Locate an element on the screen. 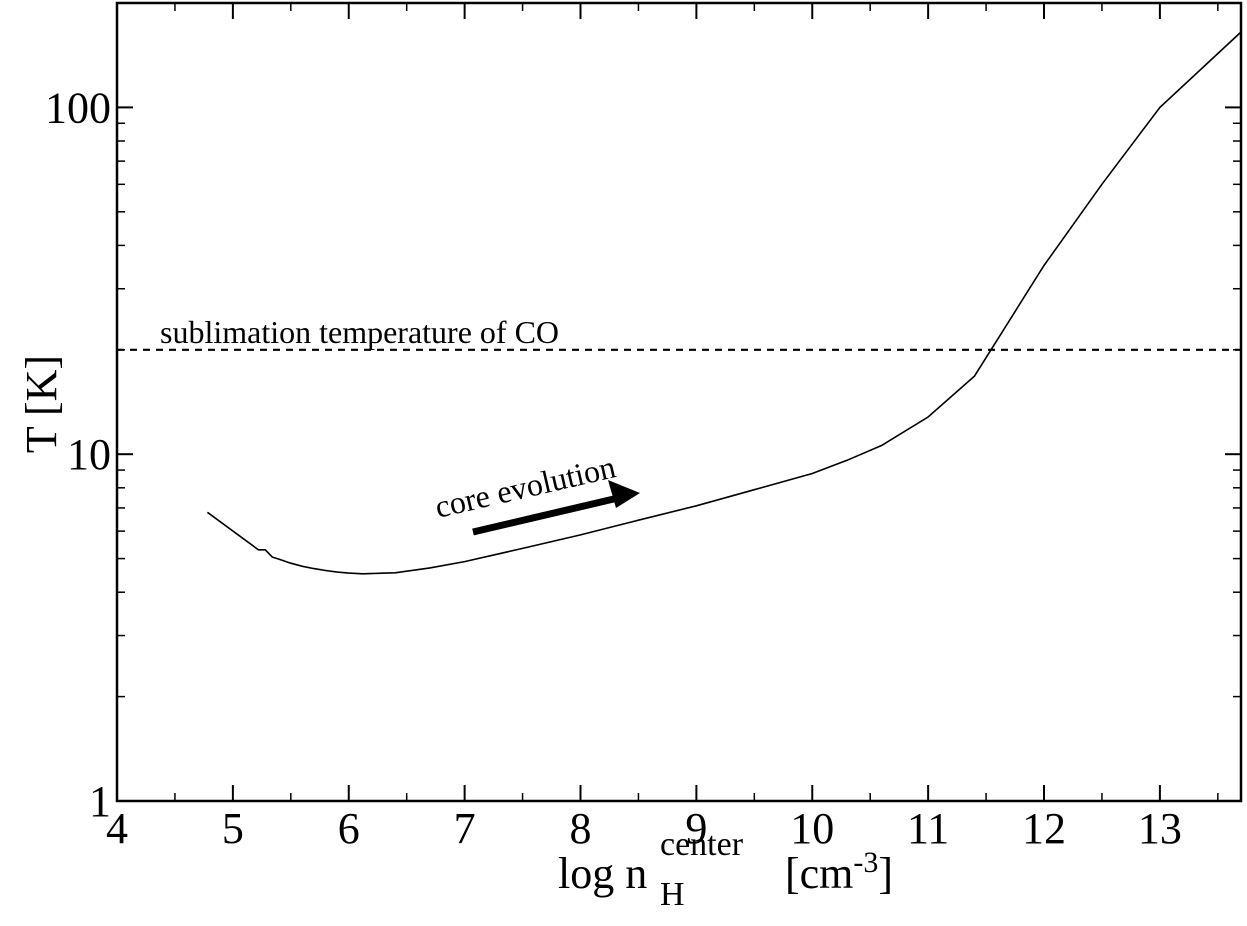  x-axis-unit-sup: -3 is located at coordinates (865, 862).